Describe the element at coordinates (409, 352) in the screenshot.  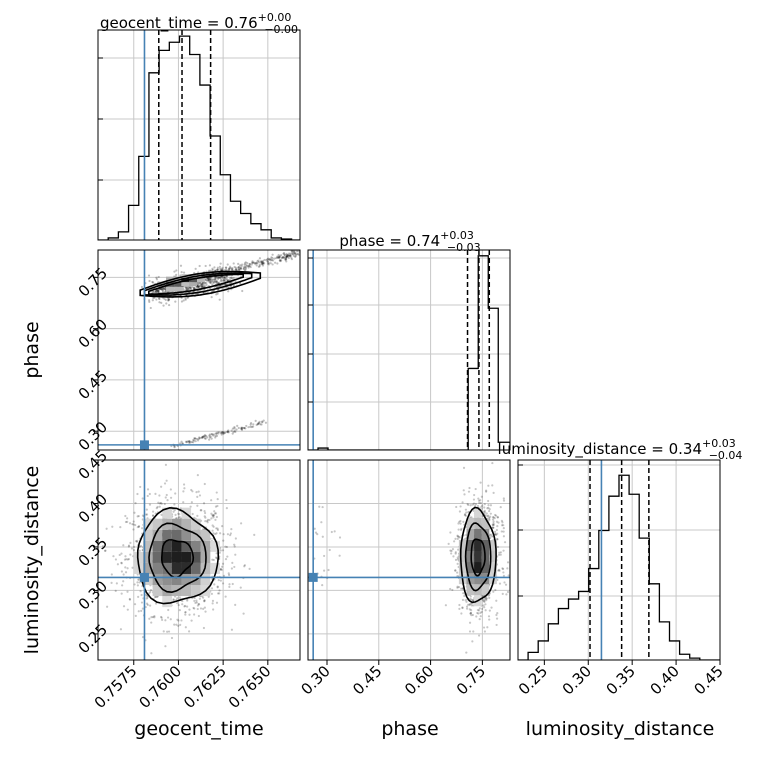
I see `histogram-phase` at that location.